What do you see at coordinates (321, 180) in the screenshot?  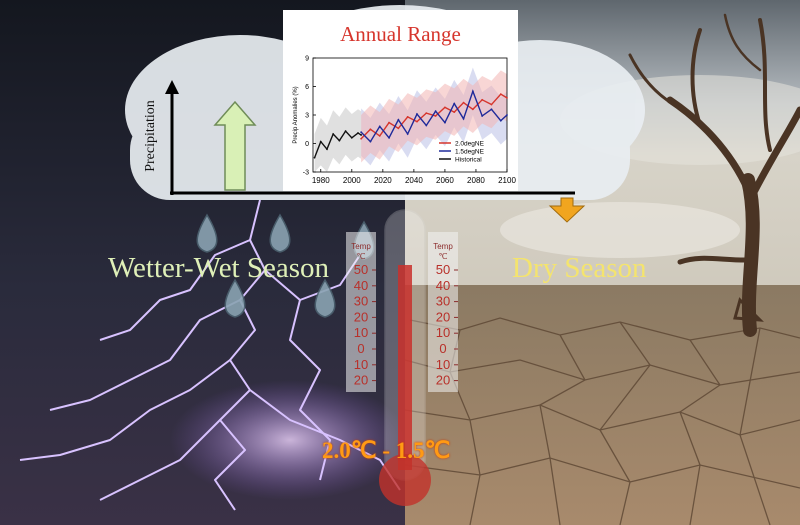 I see `x-tick-label: 1980` at bounding box center [321, 180].